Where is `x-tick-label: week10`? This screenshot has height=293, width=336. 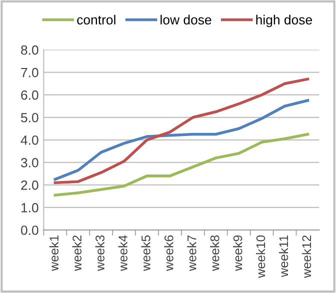
x-tick-label: week10 is located at coordinates (261, 256).